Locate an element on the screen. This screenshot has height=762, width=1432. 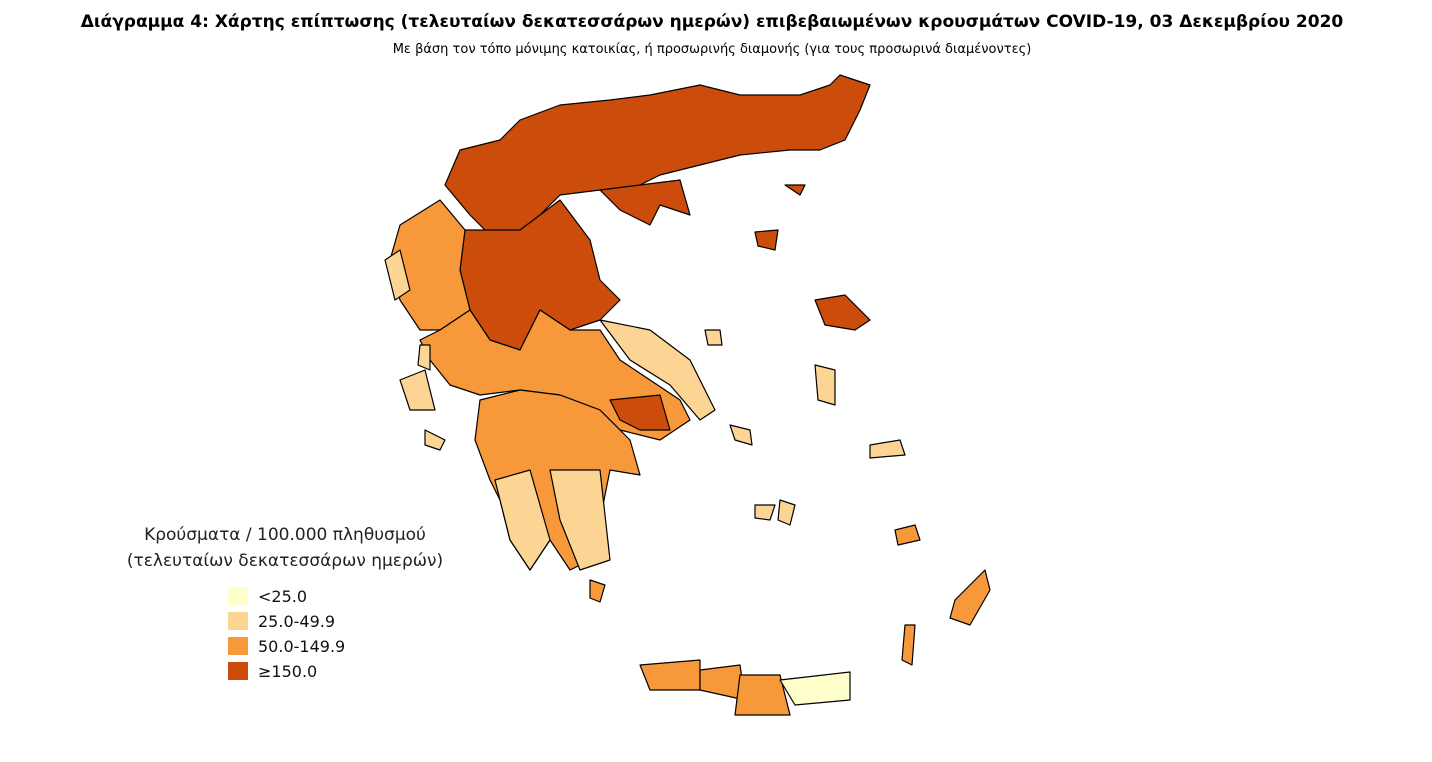
legend-label: ≥150.0 is located at coordinates (287, 671).